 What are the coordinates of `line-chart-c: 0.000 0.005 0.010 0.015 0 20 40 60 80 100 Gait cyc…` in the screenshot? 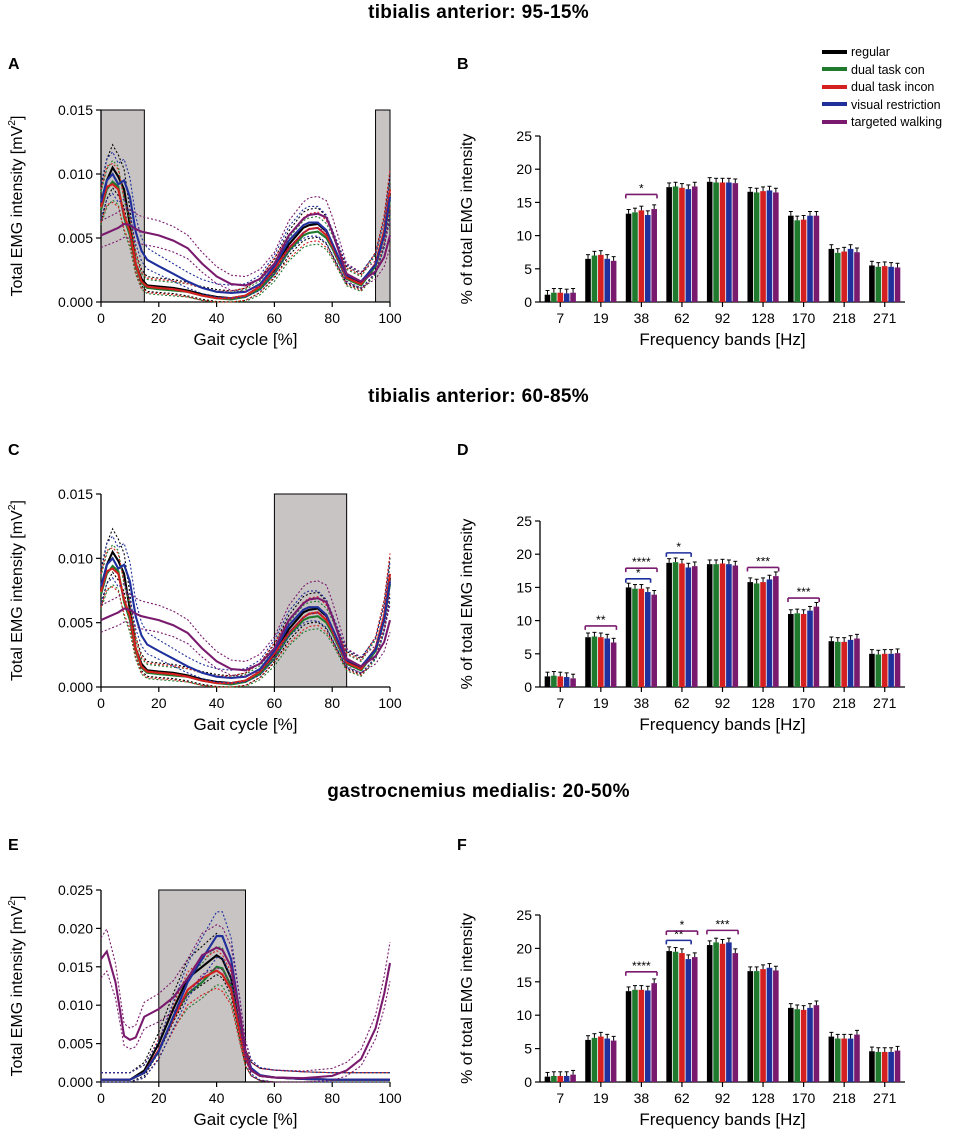 It's located at (204, 610).